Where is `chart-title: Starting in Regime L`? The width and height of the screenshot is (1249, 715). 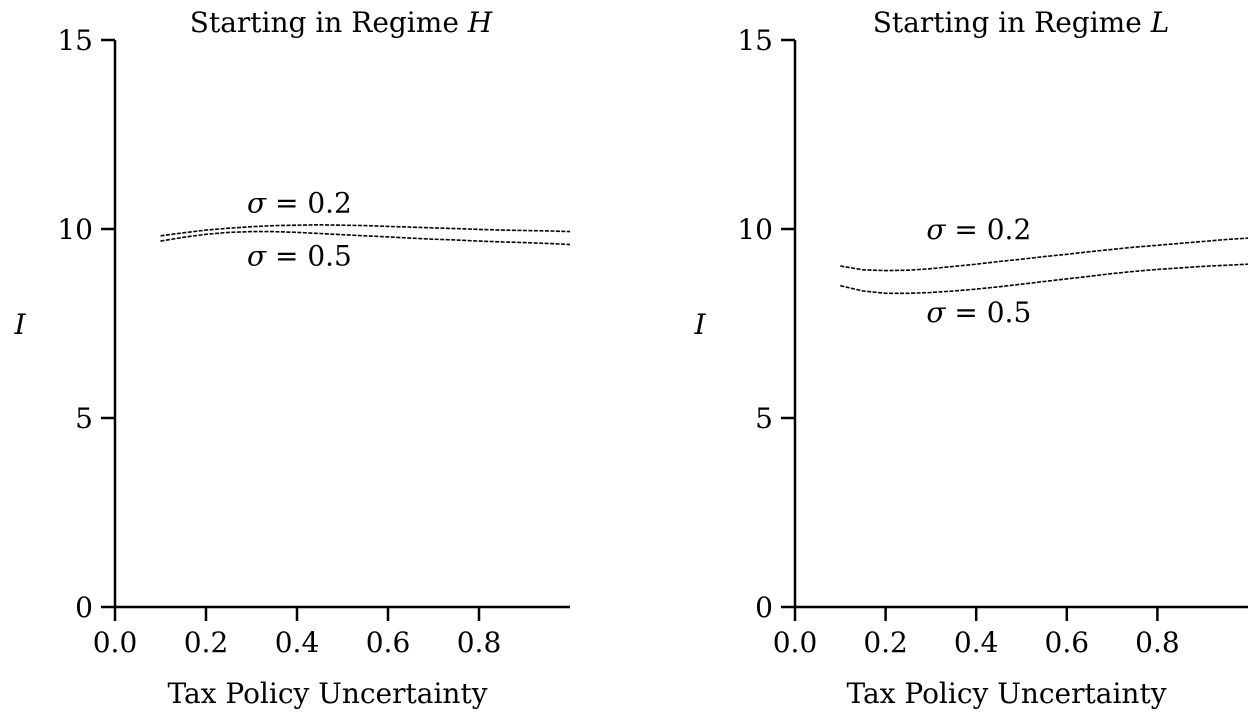
chart-title: Starting in Regime L is located at coordinates (1021, 22).